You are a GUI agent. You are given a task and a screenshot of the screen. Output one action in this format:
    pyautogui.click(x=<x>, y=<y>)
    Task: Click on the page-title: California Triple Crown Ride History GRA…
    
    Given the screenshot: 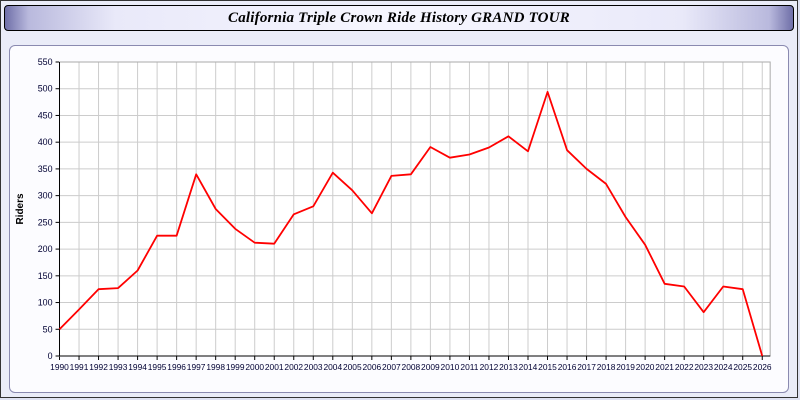 What is the action you would take?
    pyautogui.click(x=399, y=17)
    